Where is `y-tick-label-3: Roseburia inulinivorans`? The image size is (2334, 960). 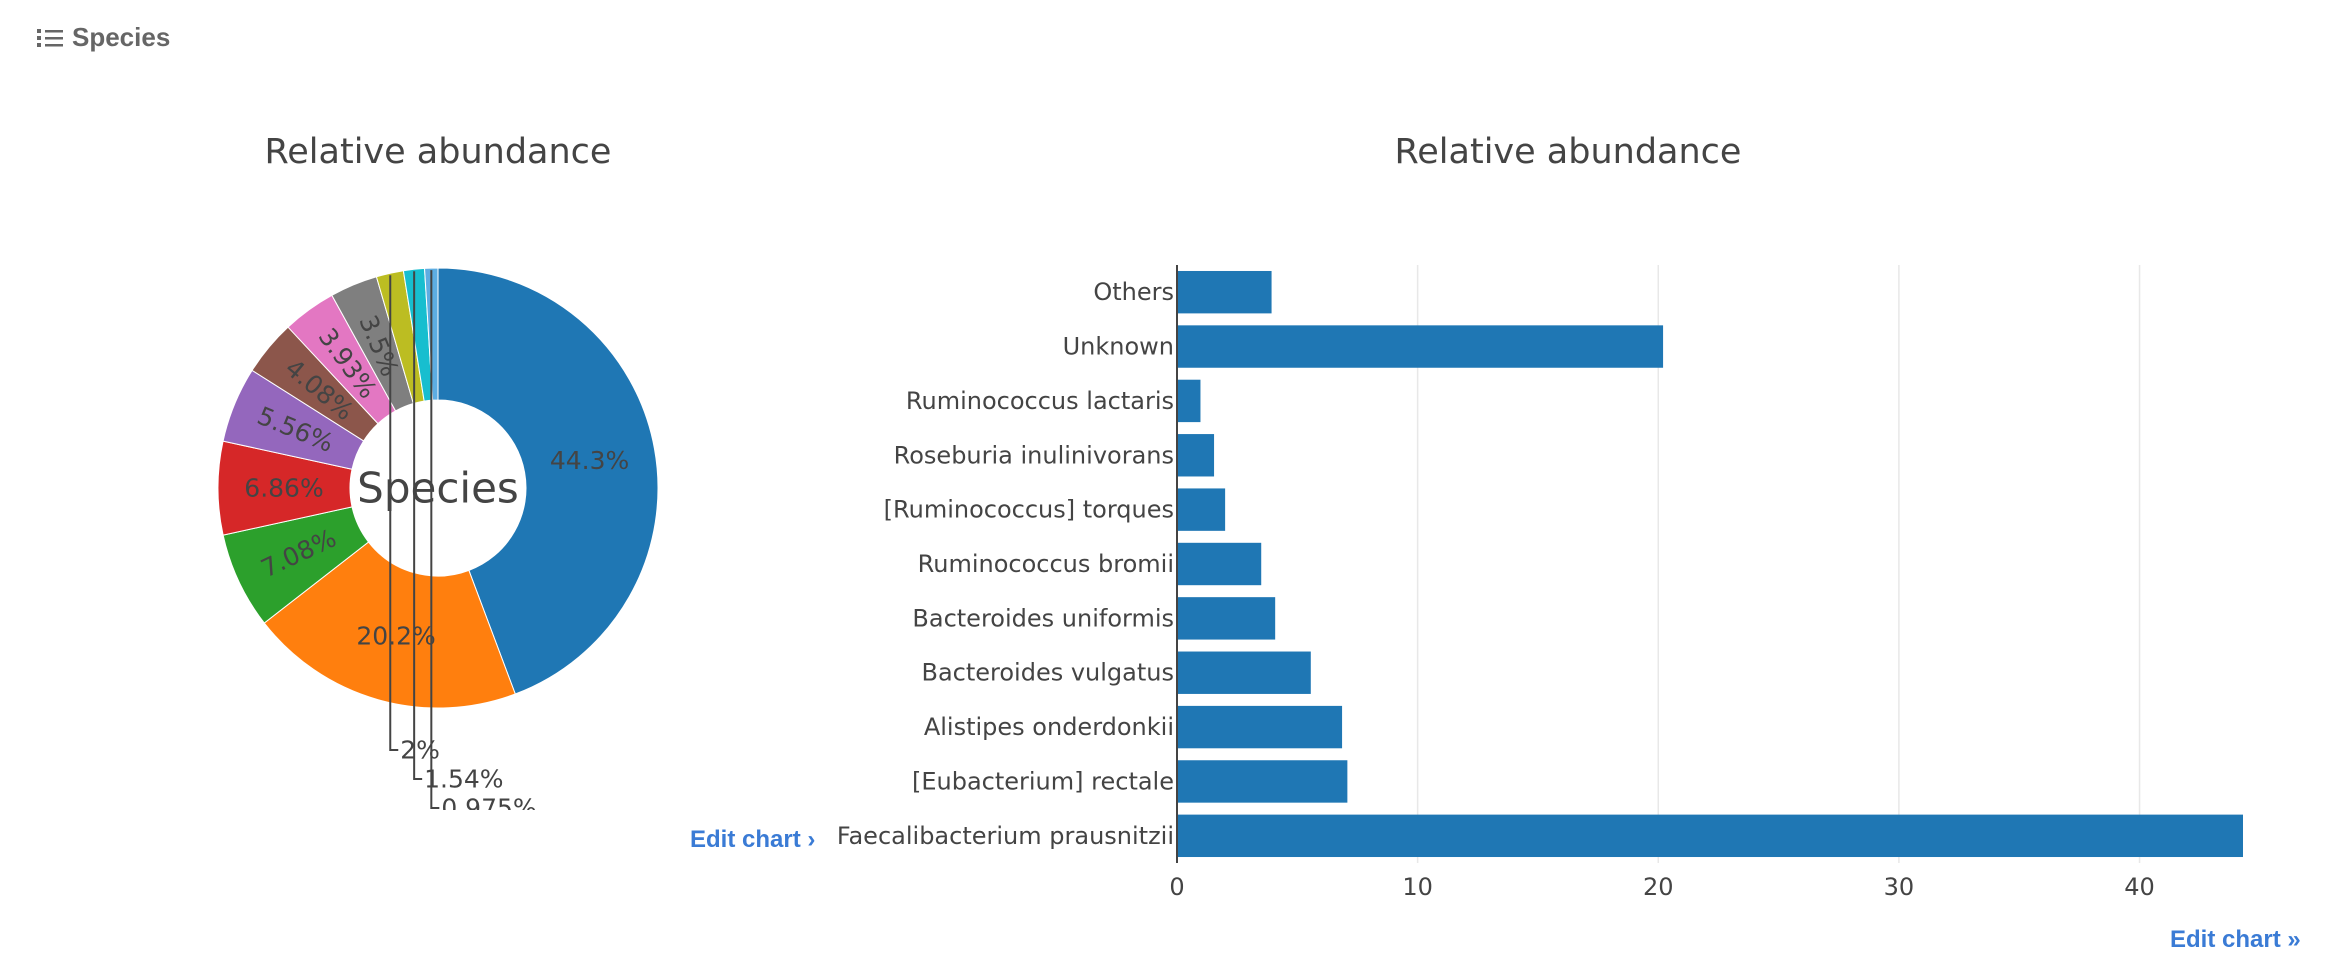
y-tick-label-3: Roseburia inulinivorans is located at coordinates (1034, 455).